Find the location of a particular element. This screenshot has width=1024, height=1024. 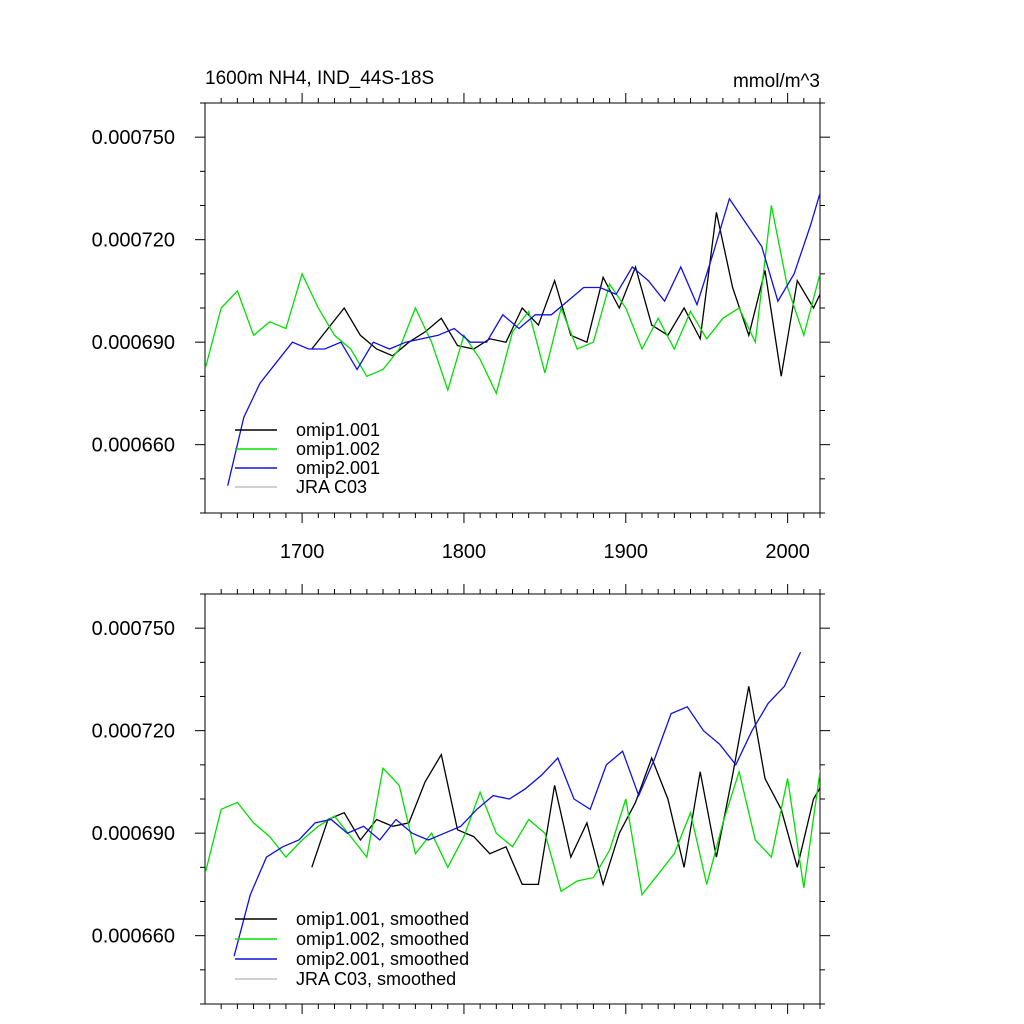

chart-title: 1600m NH4, IND_44S-18S is located at coordinates (319, 78).